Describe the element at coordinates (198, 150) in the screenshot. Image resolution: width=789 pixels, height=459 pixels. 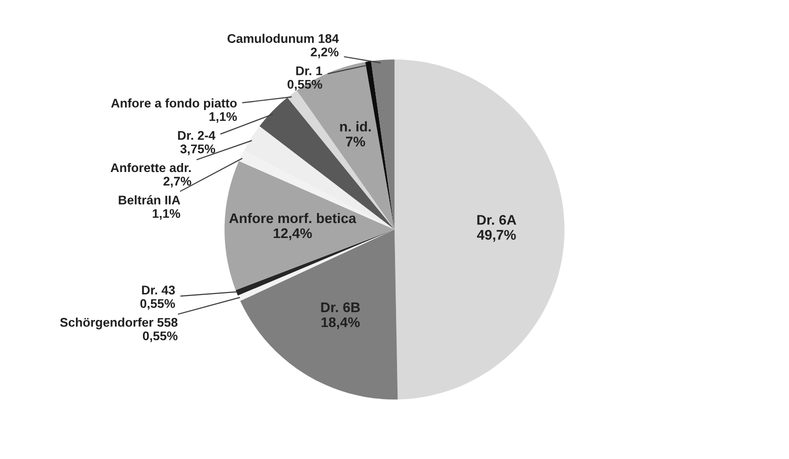
I see `data-label: 3,75%` at that location.